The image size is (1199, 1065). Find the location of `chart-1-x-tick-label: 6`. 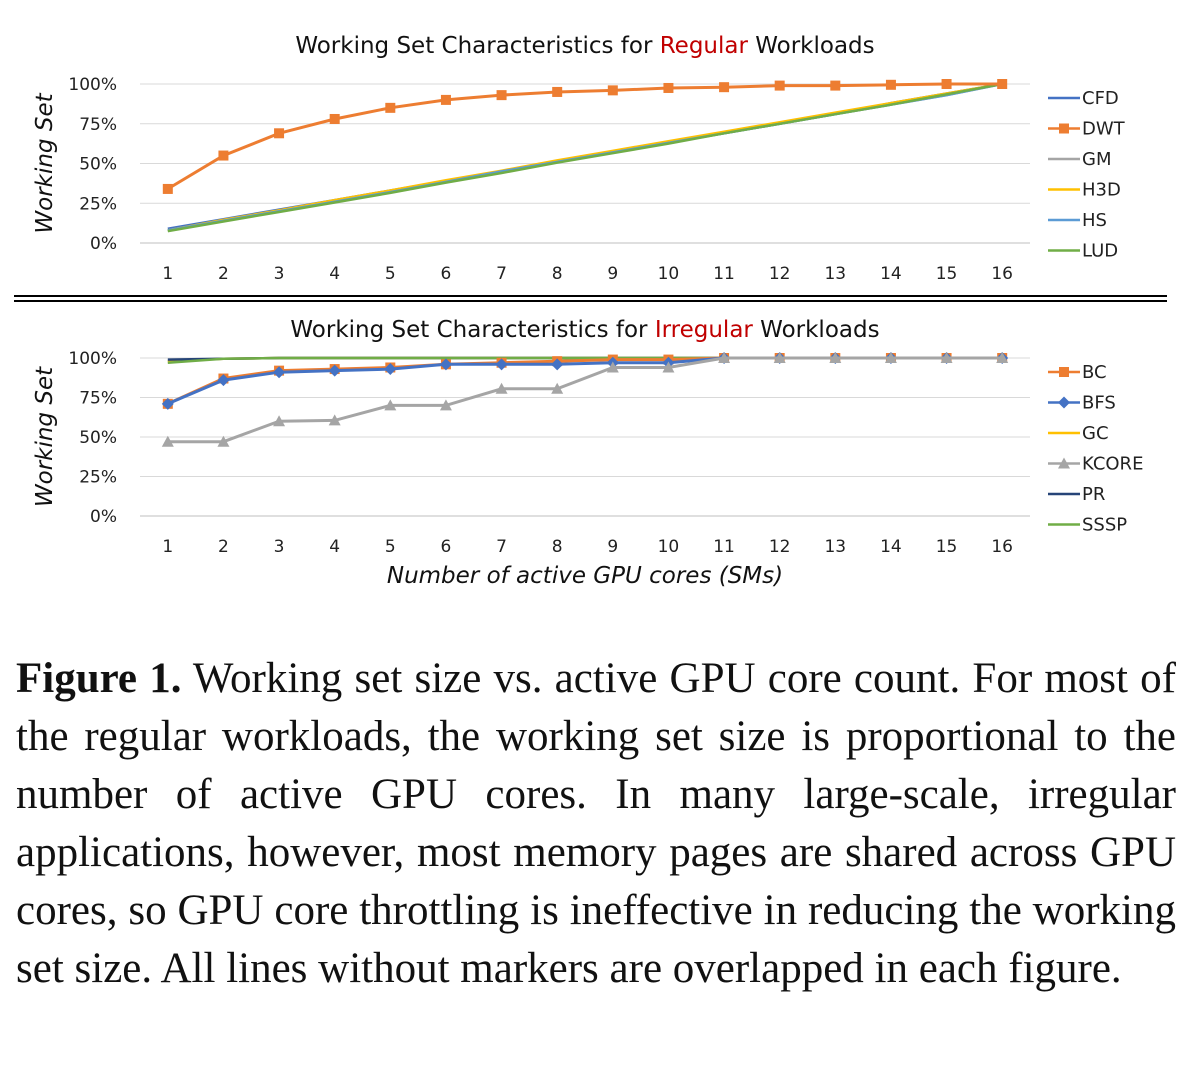

chart-1-x-tick-label: 6 is located at coordinates (446, 274).